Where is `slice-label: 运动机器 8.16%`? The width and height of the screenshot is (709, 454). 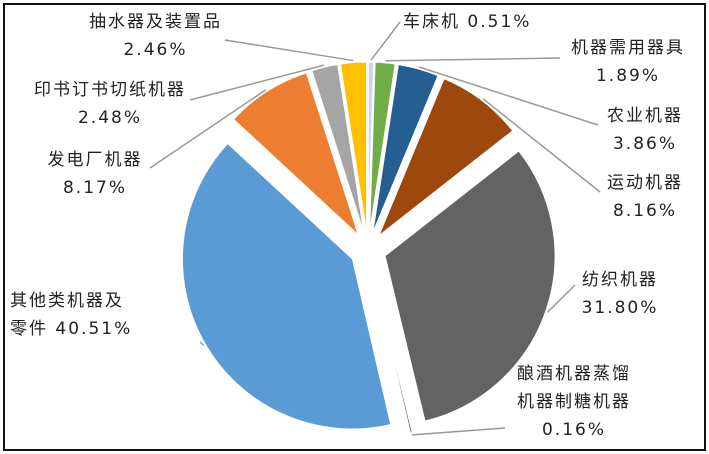
slice-label: 运动机器 8.16% is located at coordinates (645, 197).